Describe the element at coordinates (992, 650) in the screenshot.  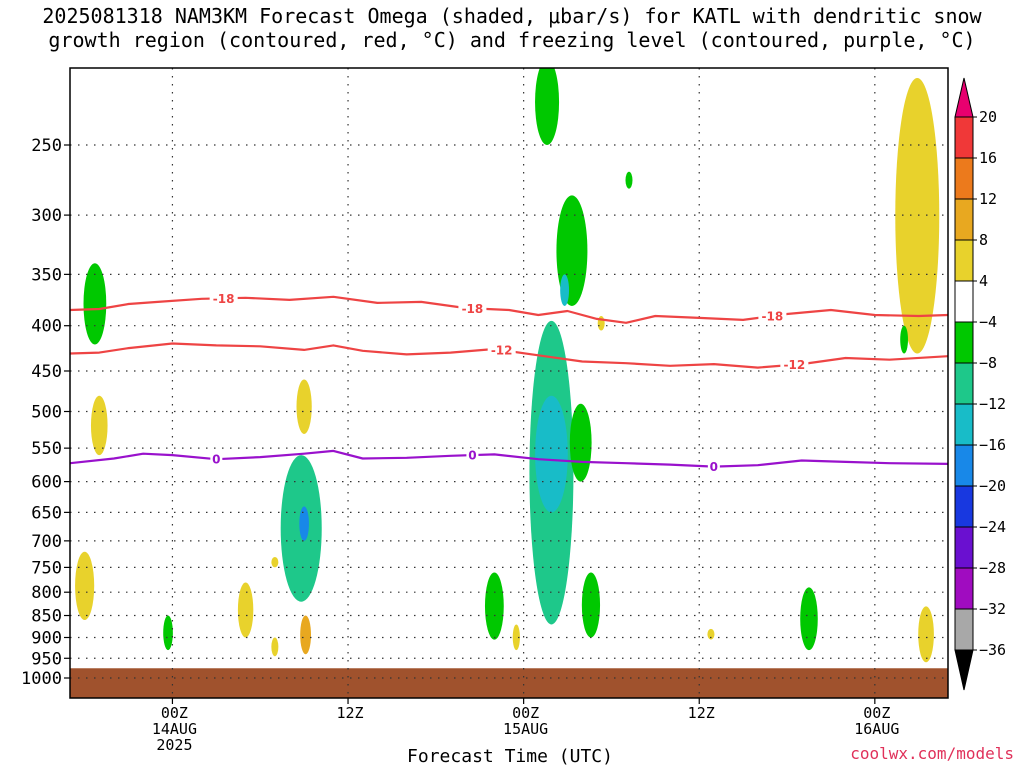
I see `colorbar-label: −36` at that location.